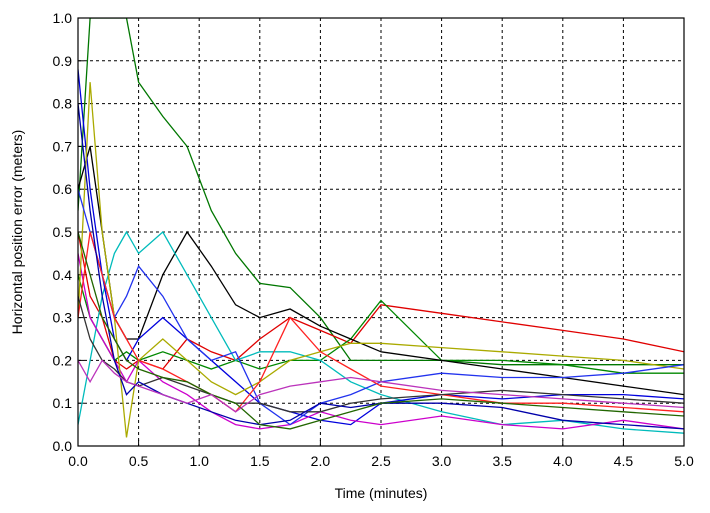  I want to click on y-tick-label: 0.3, so click(63, 318).